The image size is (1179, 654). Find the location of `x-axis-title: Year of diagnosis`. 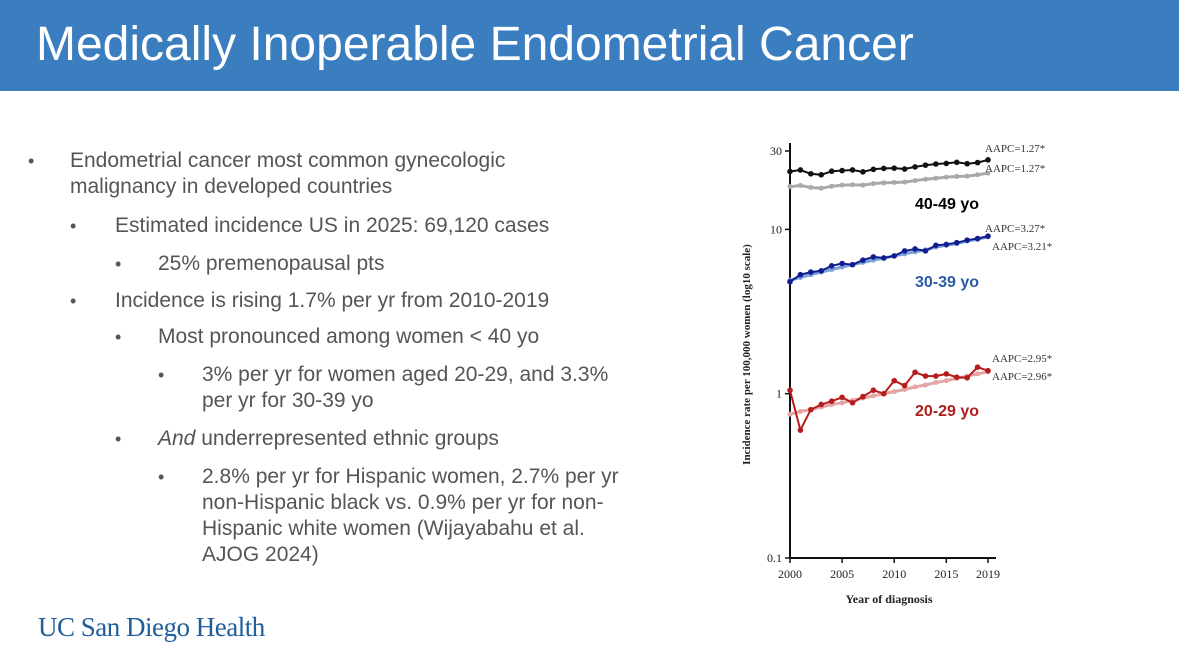

x-axis-title: Year of diagnosis is located at coordinates (888, 599).